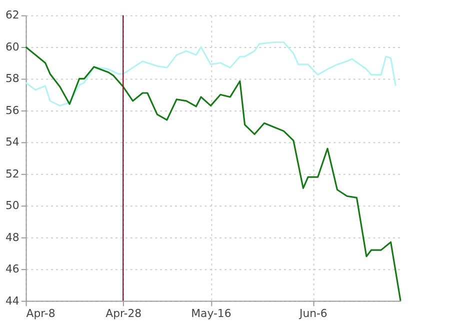 The width and height of the screenshot is (461, 321). I want to click on y-tick-label: 58, so click(12, 79).